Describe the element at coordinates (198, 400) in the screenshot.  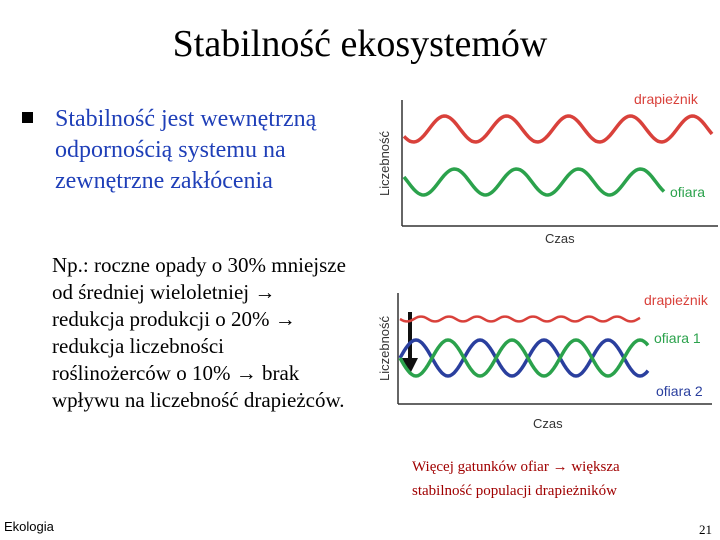
I see `example-line: wpływu na liczebność drapieżców.` at that location.